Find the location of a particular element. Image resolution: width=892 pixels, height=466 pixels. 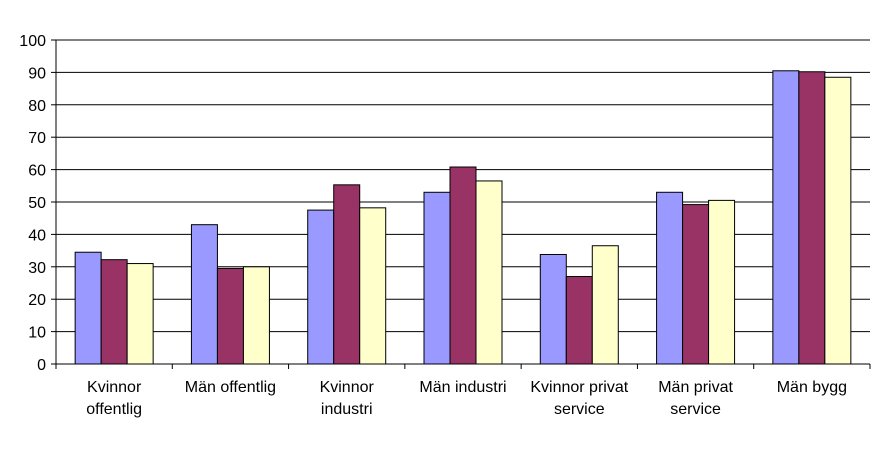

x-category-label: Män privat is located at coordinates (695, 387).